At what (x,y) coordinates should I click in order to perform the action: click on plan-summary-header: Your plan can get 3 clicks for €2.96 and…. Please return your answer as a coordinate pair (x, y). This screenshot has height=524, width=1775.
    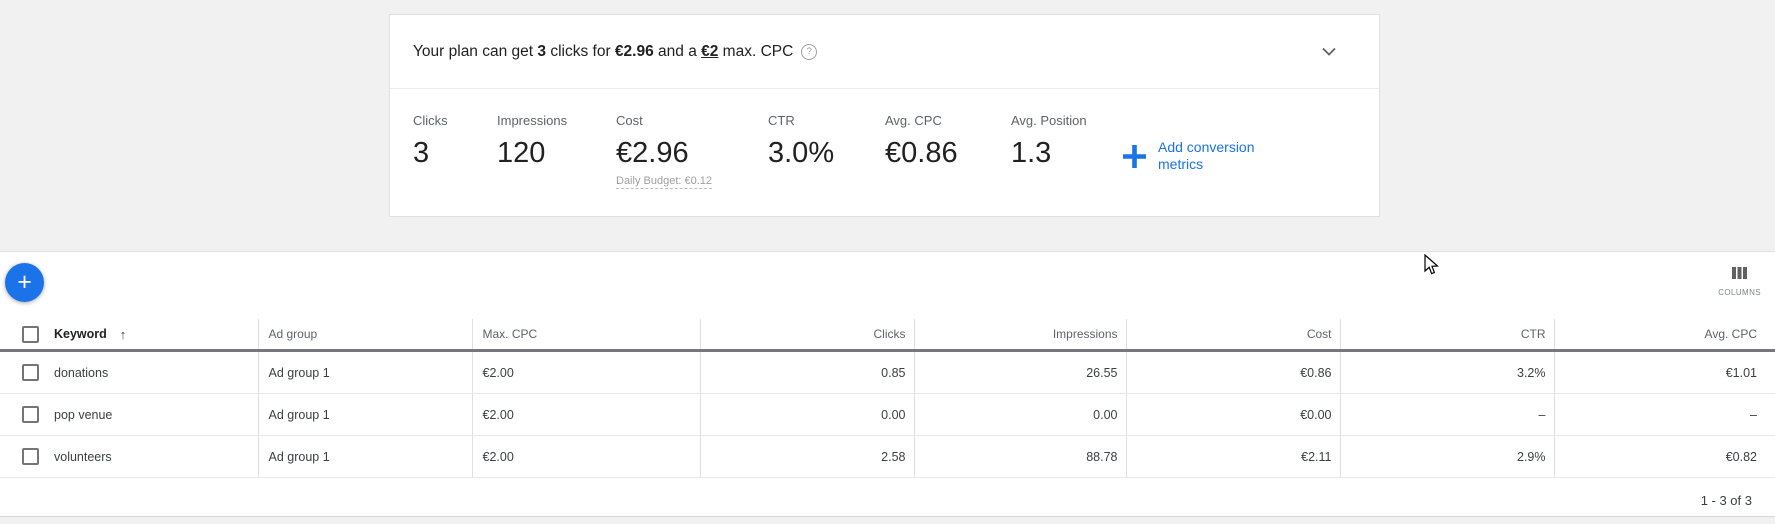
    Looking at the image, I should click on (884, 52).